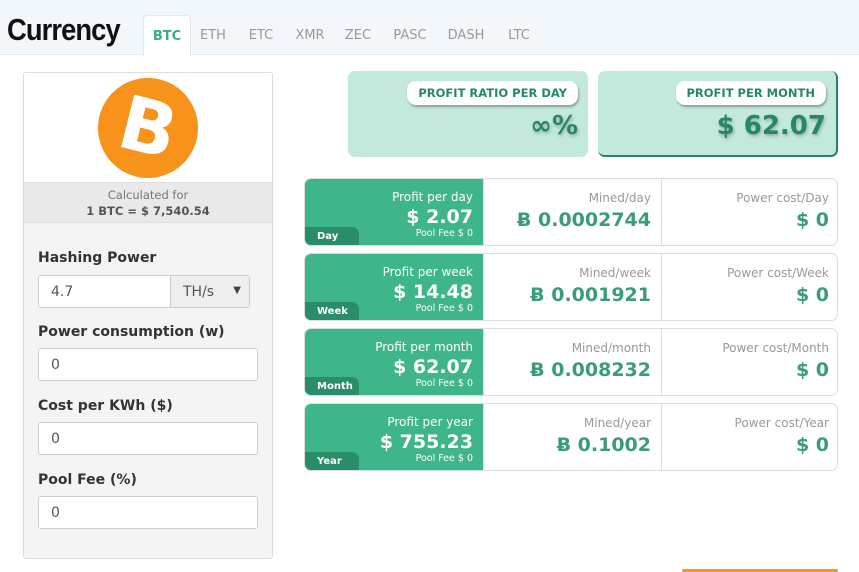  Describe the element at coordinates (433, 367) in the screenshot. I see `profit-value: $ 62.07` at that location.